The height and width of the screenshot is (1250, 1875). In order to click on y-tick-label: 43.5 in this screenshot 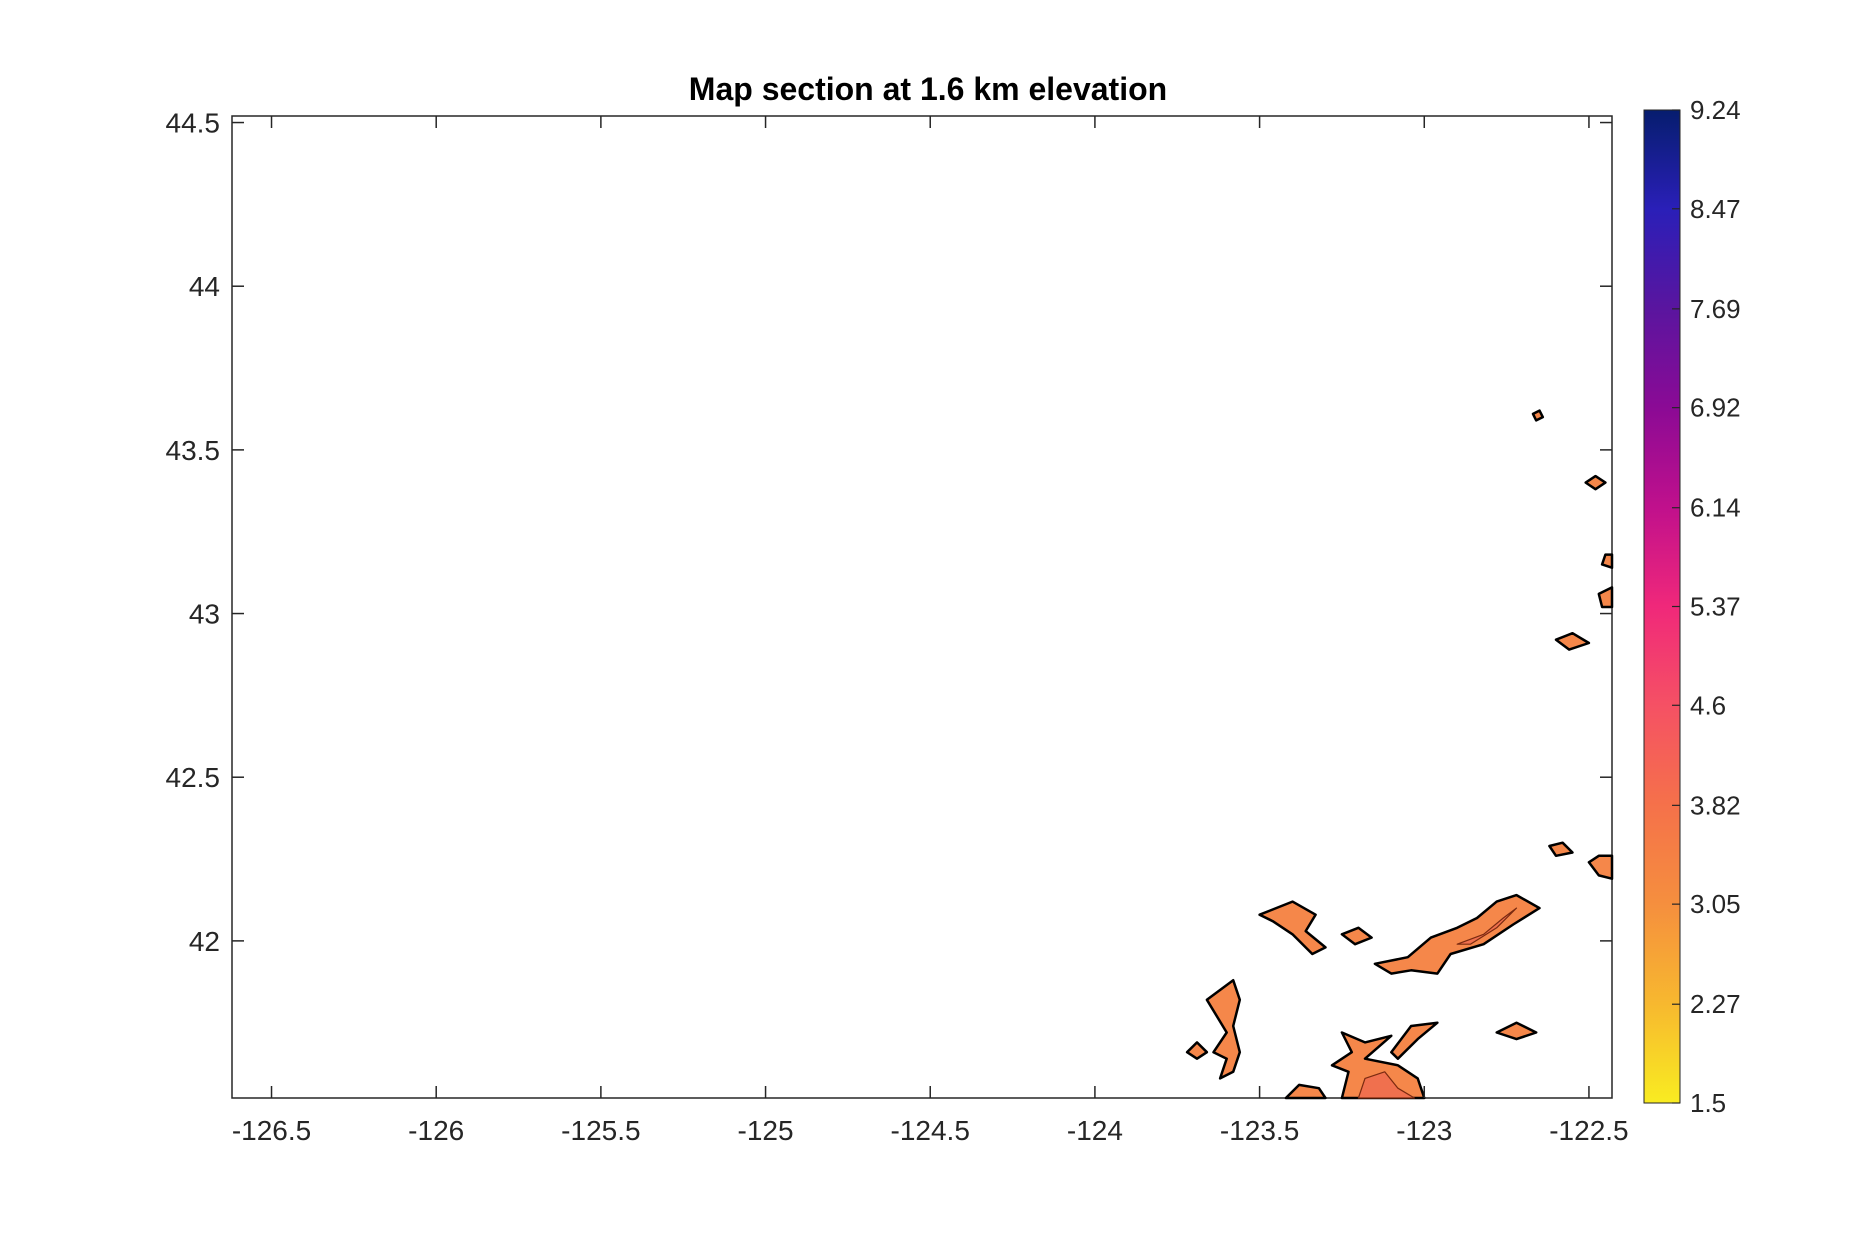, I will do `click(193, 450)`.